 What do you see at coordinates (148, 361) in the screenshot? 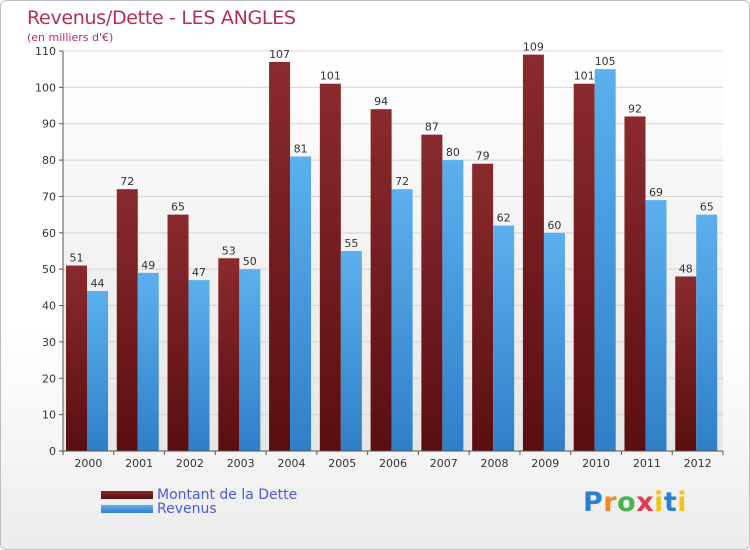
I see `bar-revenus-2001` at bounding box center [148, 361].